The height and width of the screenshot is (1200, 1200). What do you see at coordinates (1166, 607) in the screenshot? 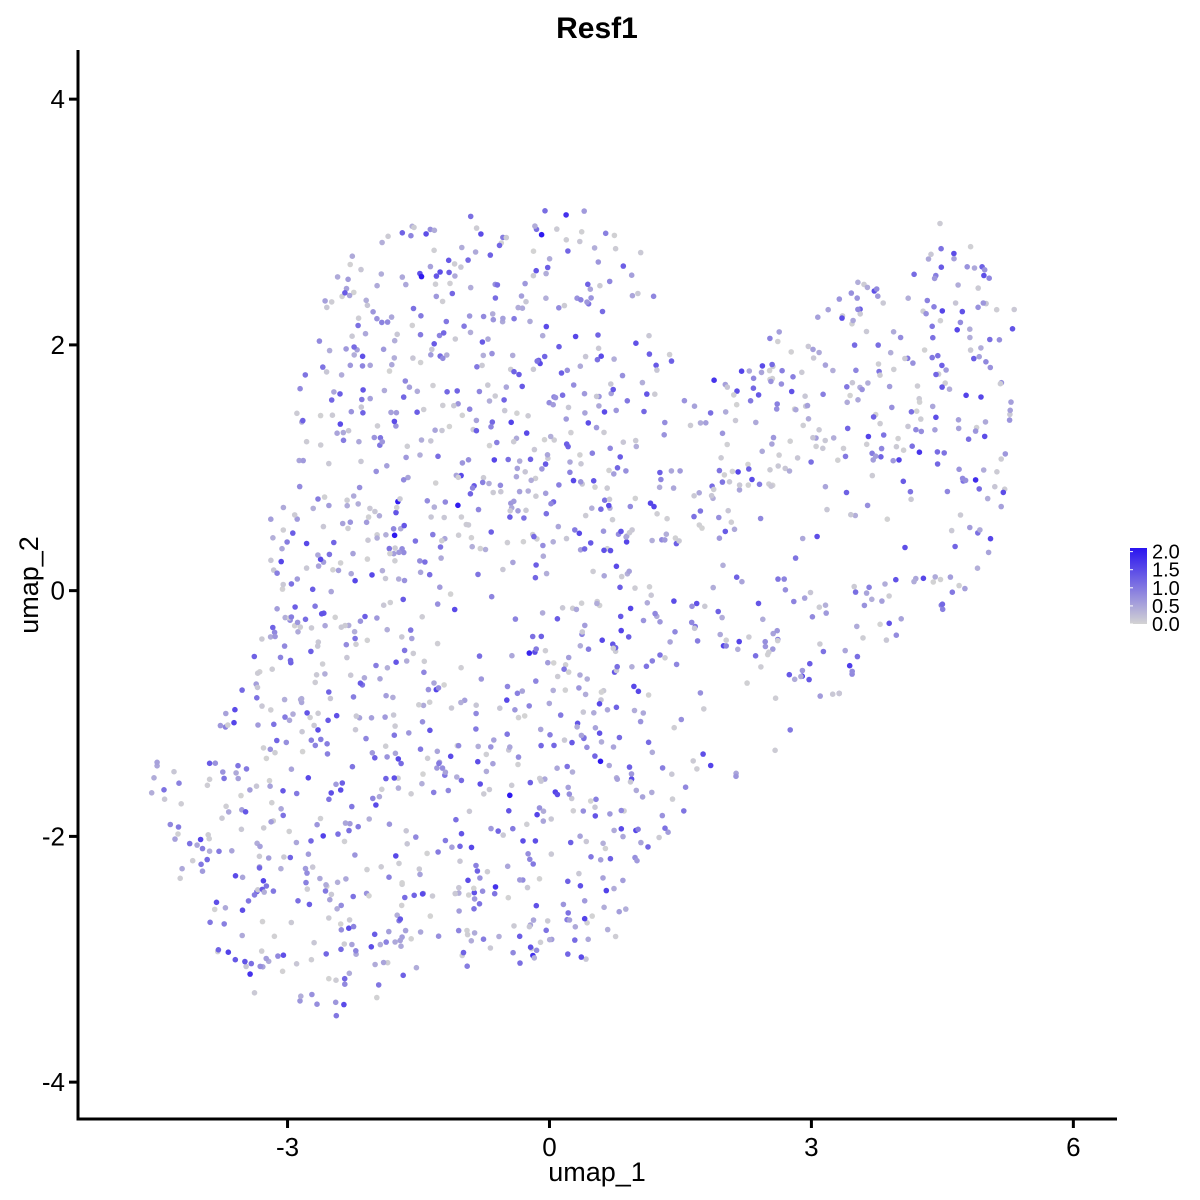
I see `legend-label: 0.5` at bounding box center [1166, 607].